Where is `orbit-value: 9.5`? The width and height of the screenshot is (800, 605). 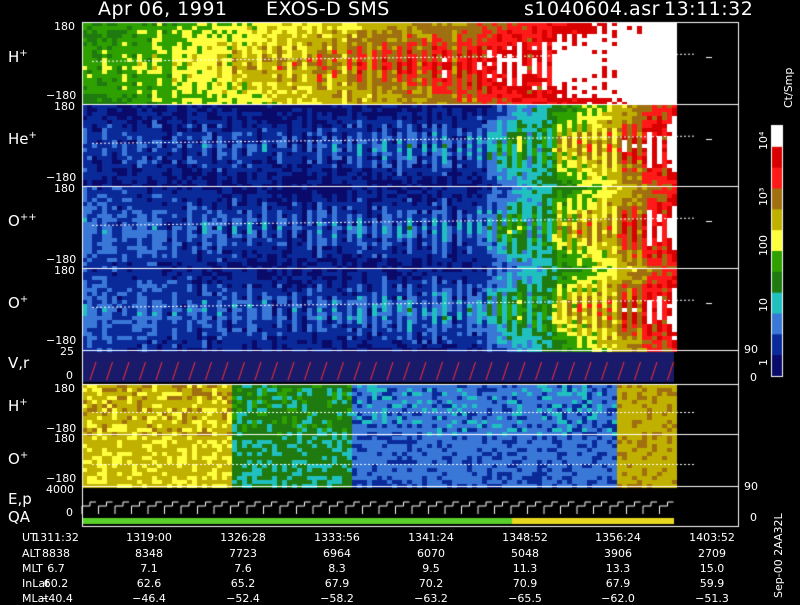 orbit-value: 9.5 is located at coordinates (431, 568).